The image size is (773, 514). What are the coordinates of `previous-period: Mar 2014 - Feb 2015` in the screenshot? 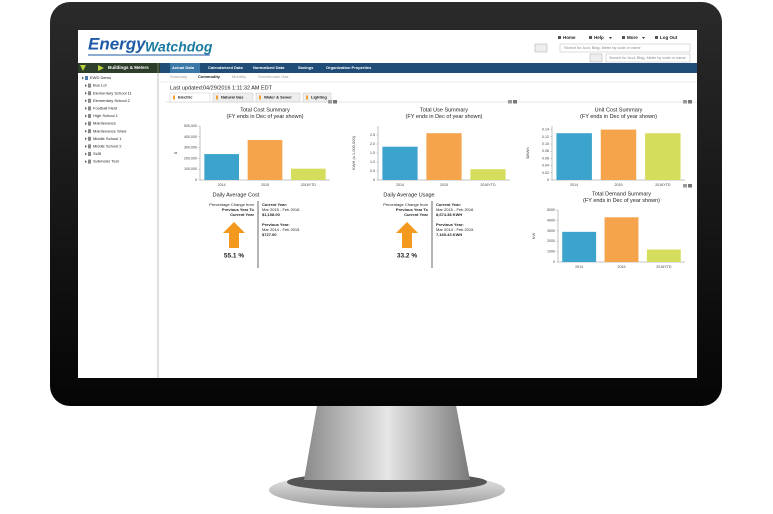 It's located at (455, 229).